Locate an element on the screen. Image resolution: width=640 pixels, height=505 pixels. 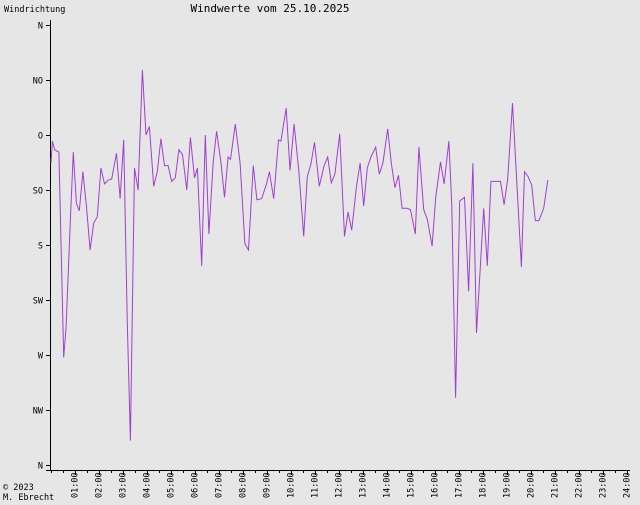
y-tick-label: SW is located at coordinates (38, 302).